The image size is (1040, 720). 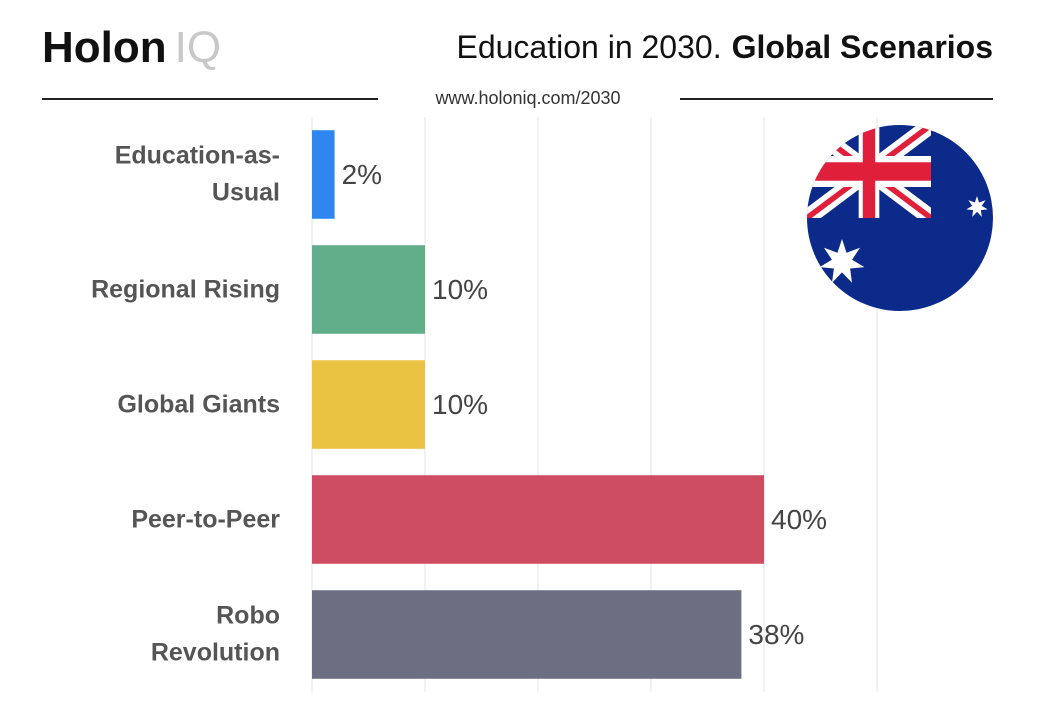 I want to click on category-label: Regional Rising, so click(x=185, y=288).